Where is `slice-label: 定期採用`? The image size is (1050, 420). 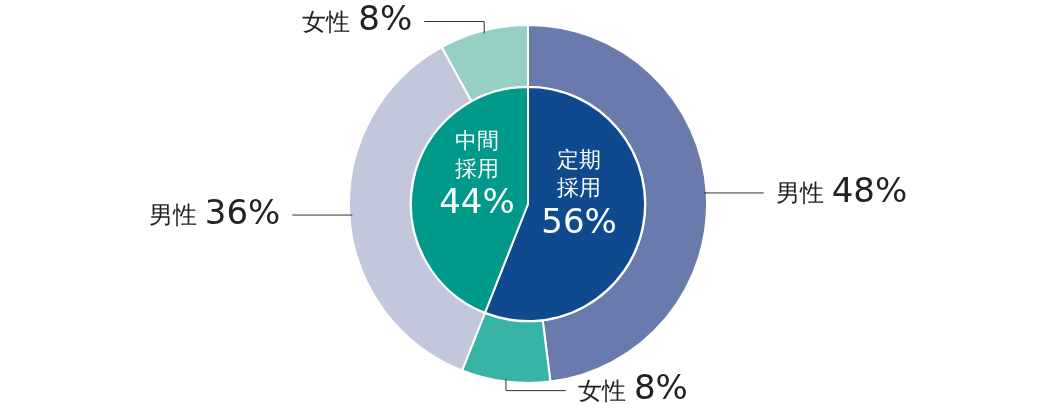
slice-label: 定期採用 is located at coordinates (579, 174).